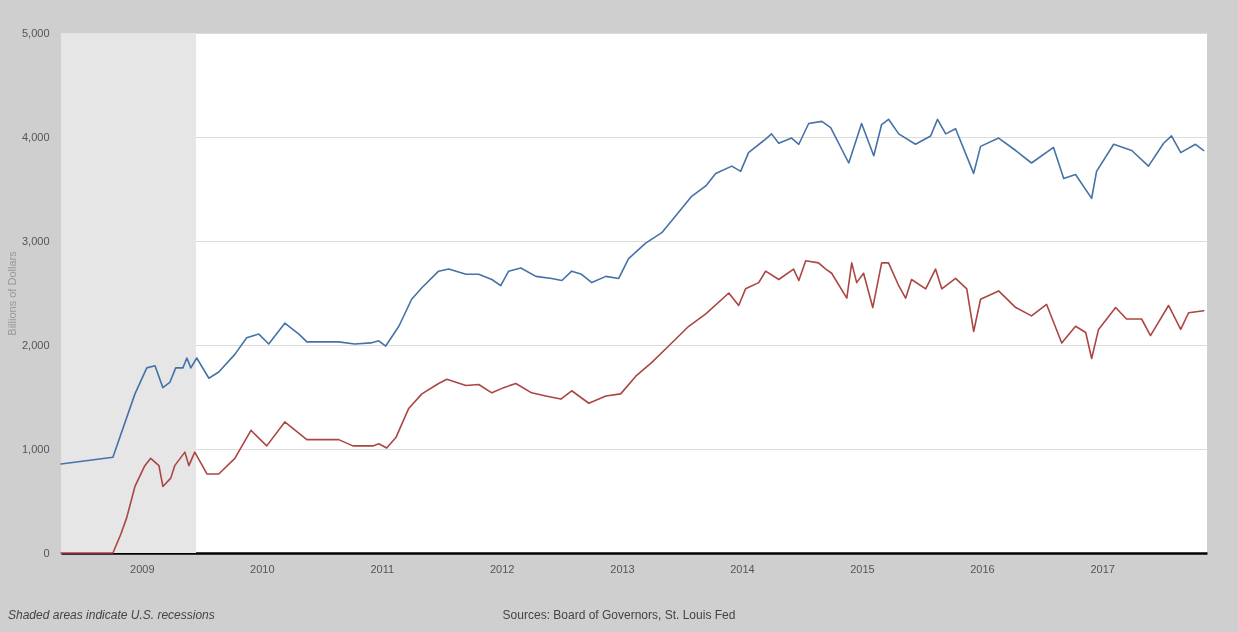  I want to click on y-tick-label: 4,000, so click(35, 136).